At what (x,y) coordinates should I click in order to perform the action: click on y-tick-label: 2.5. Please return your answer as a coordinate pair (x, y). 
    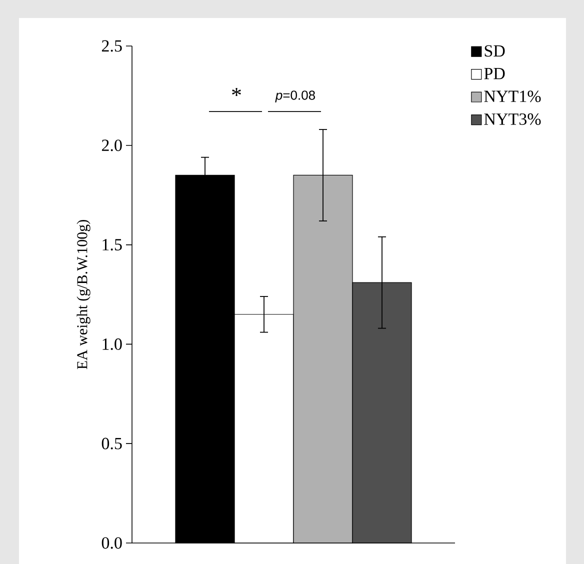
    Looking at the image, I should click on (112, 46).